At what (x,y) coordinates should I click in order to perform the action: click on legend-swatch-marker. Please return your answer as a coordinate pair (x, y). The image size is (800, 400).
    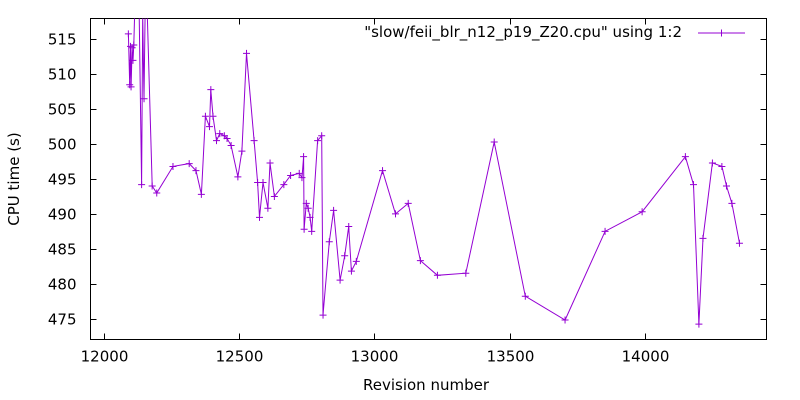
    Looking at the image, I should click on (721, 33).